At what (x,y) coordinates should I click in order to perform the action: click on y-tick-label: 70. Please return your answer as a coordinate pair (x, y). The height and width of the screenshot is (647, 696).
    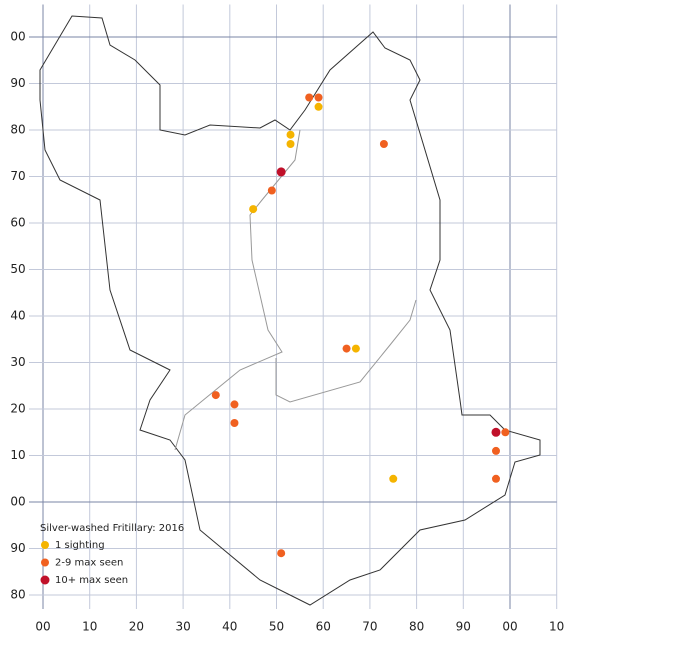
    Looking at the image, I should click on (17, 176).